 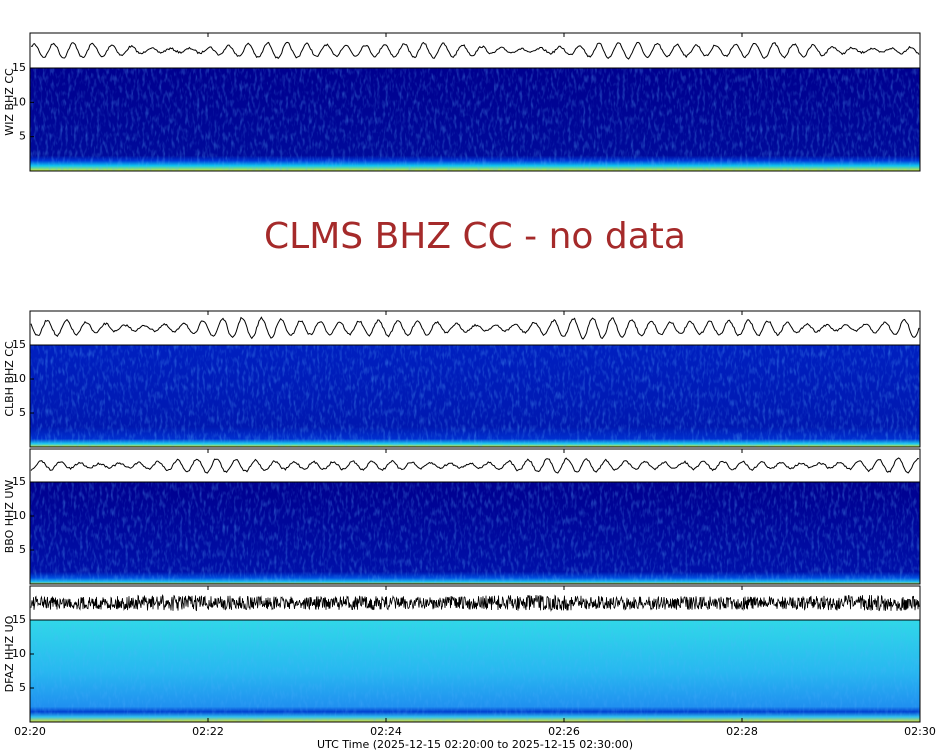 I want to click on station-label: BBO HHZ UW, so click(x=9, y=517).